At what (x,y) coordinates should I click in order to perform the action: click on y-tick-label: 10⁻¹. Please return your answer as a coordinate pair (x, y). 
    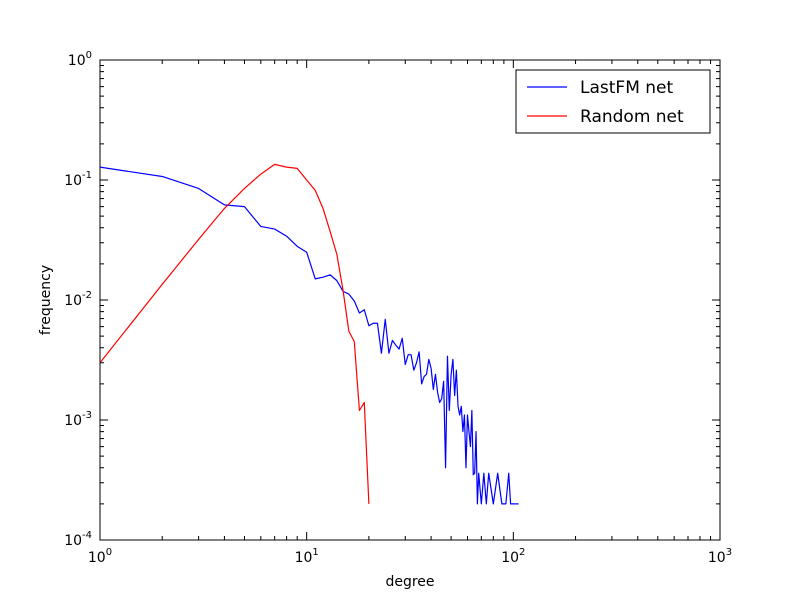
    Looking at the image, I should click on (78, 179).